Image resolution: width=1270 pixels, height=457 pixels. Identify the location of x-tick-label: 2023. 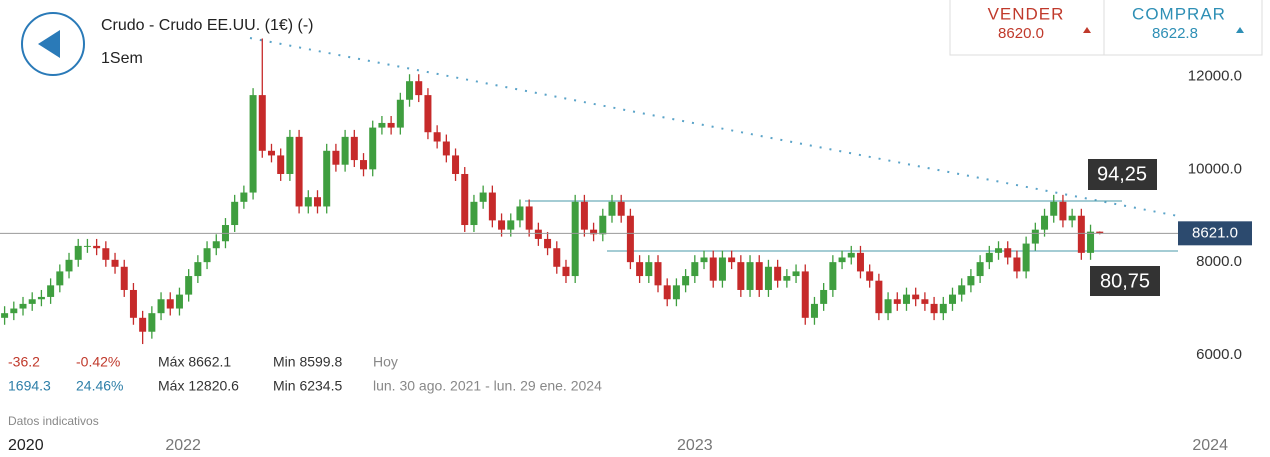
(695, 445).